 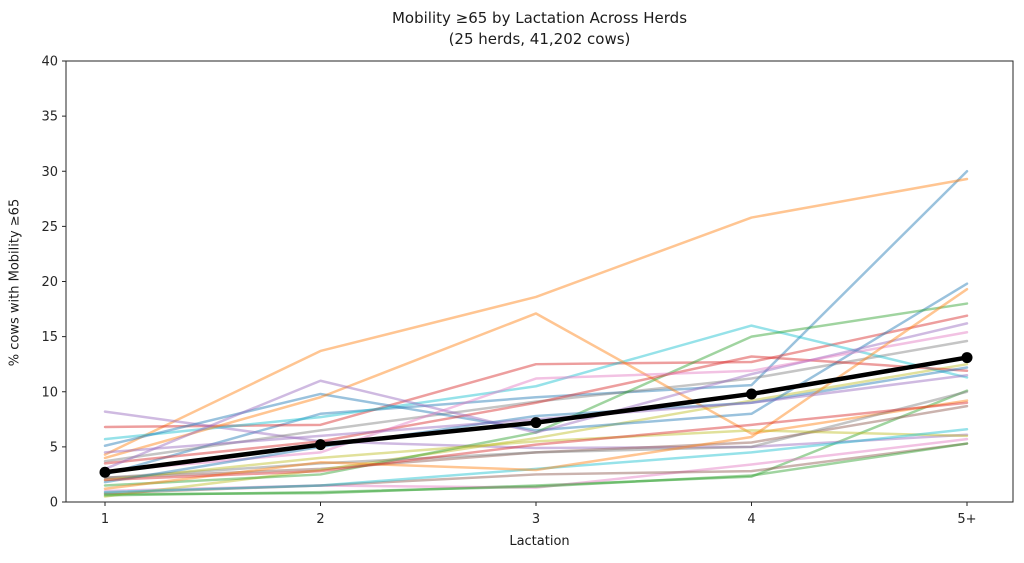 What do you see at coordinates (539, 18) in the screenshot?
I see `chart-title: Mobility ≥65 by Lactation Across Herds` at bounding box center [539, 18].